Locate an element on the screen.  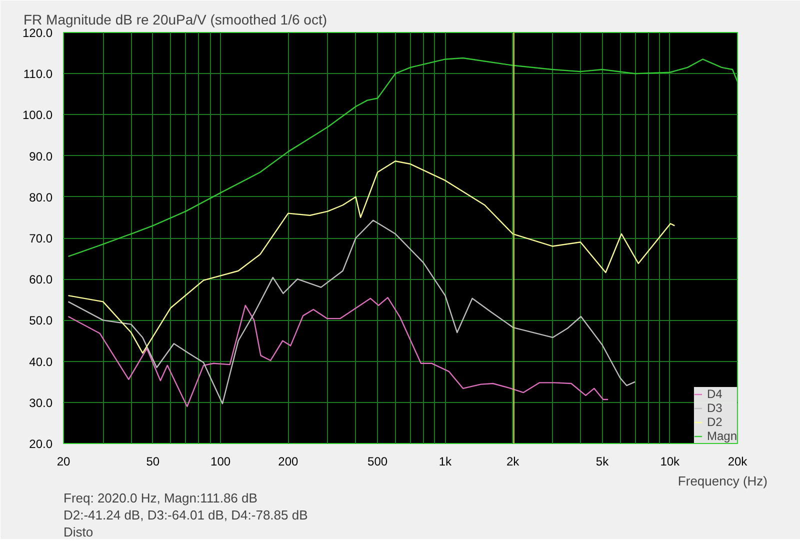
y-tick-label: 20.0 is located at coordinates (41, 444).